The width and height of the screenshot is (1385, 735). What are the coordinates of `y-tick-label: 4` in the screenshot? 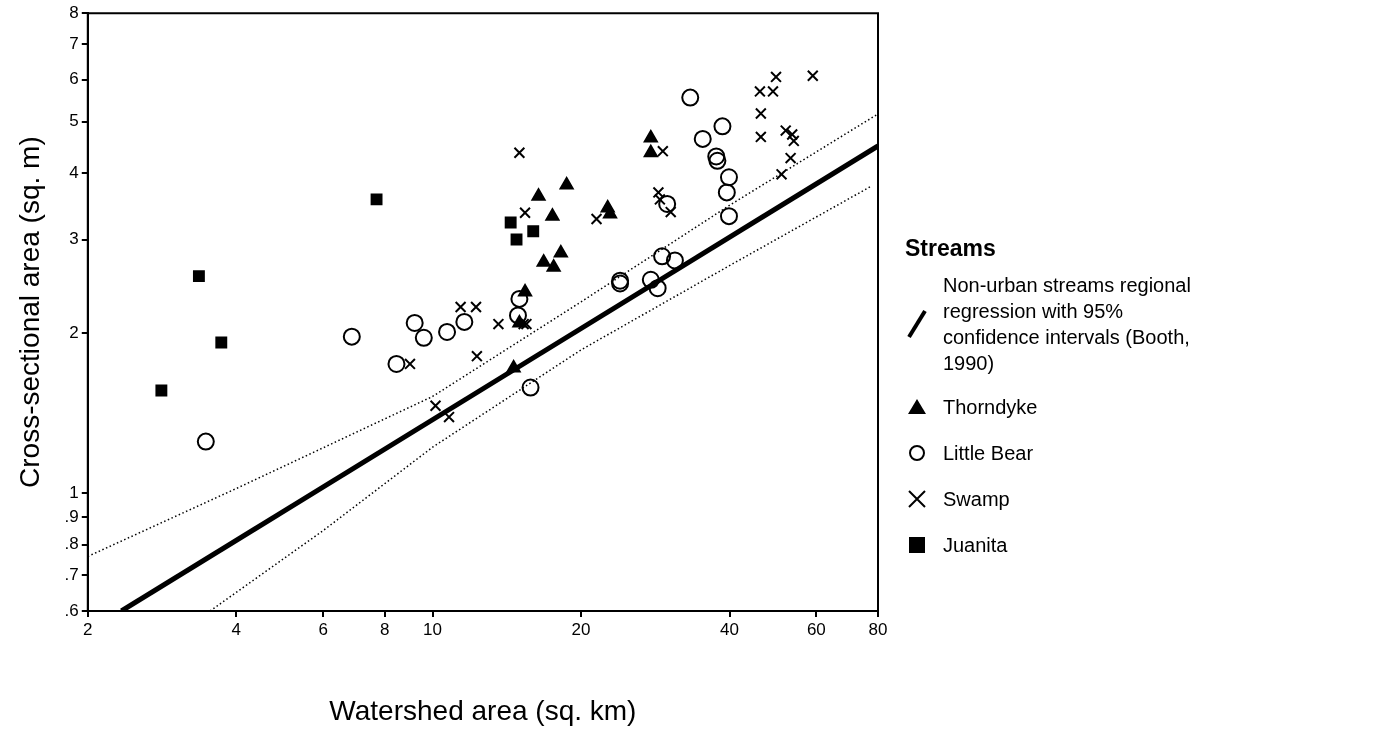 It's located at (74, 172).